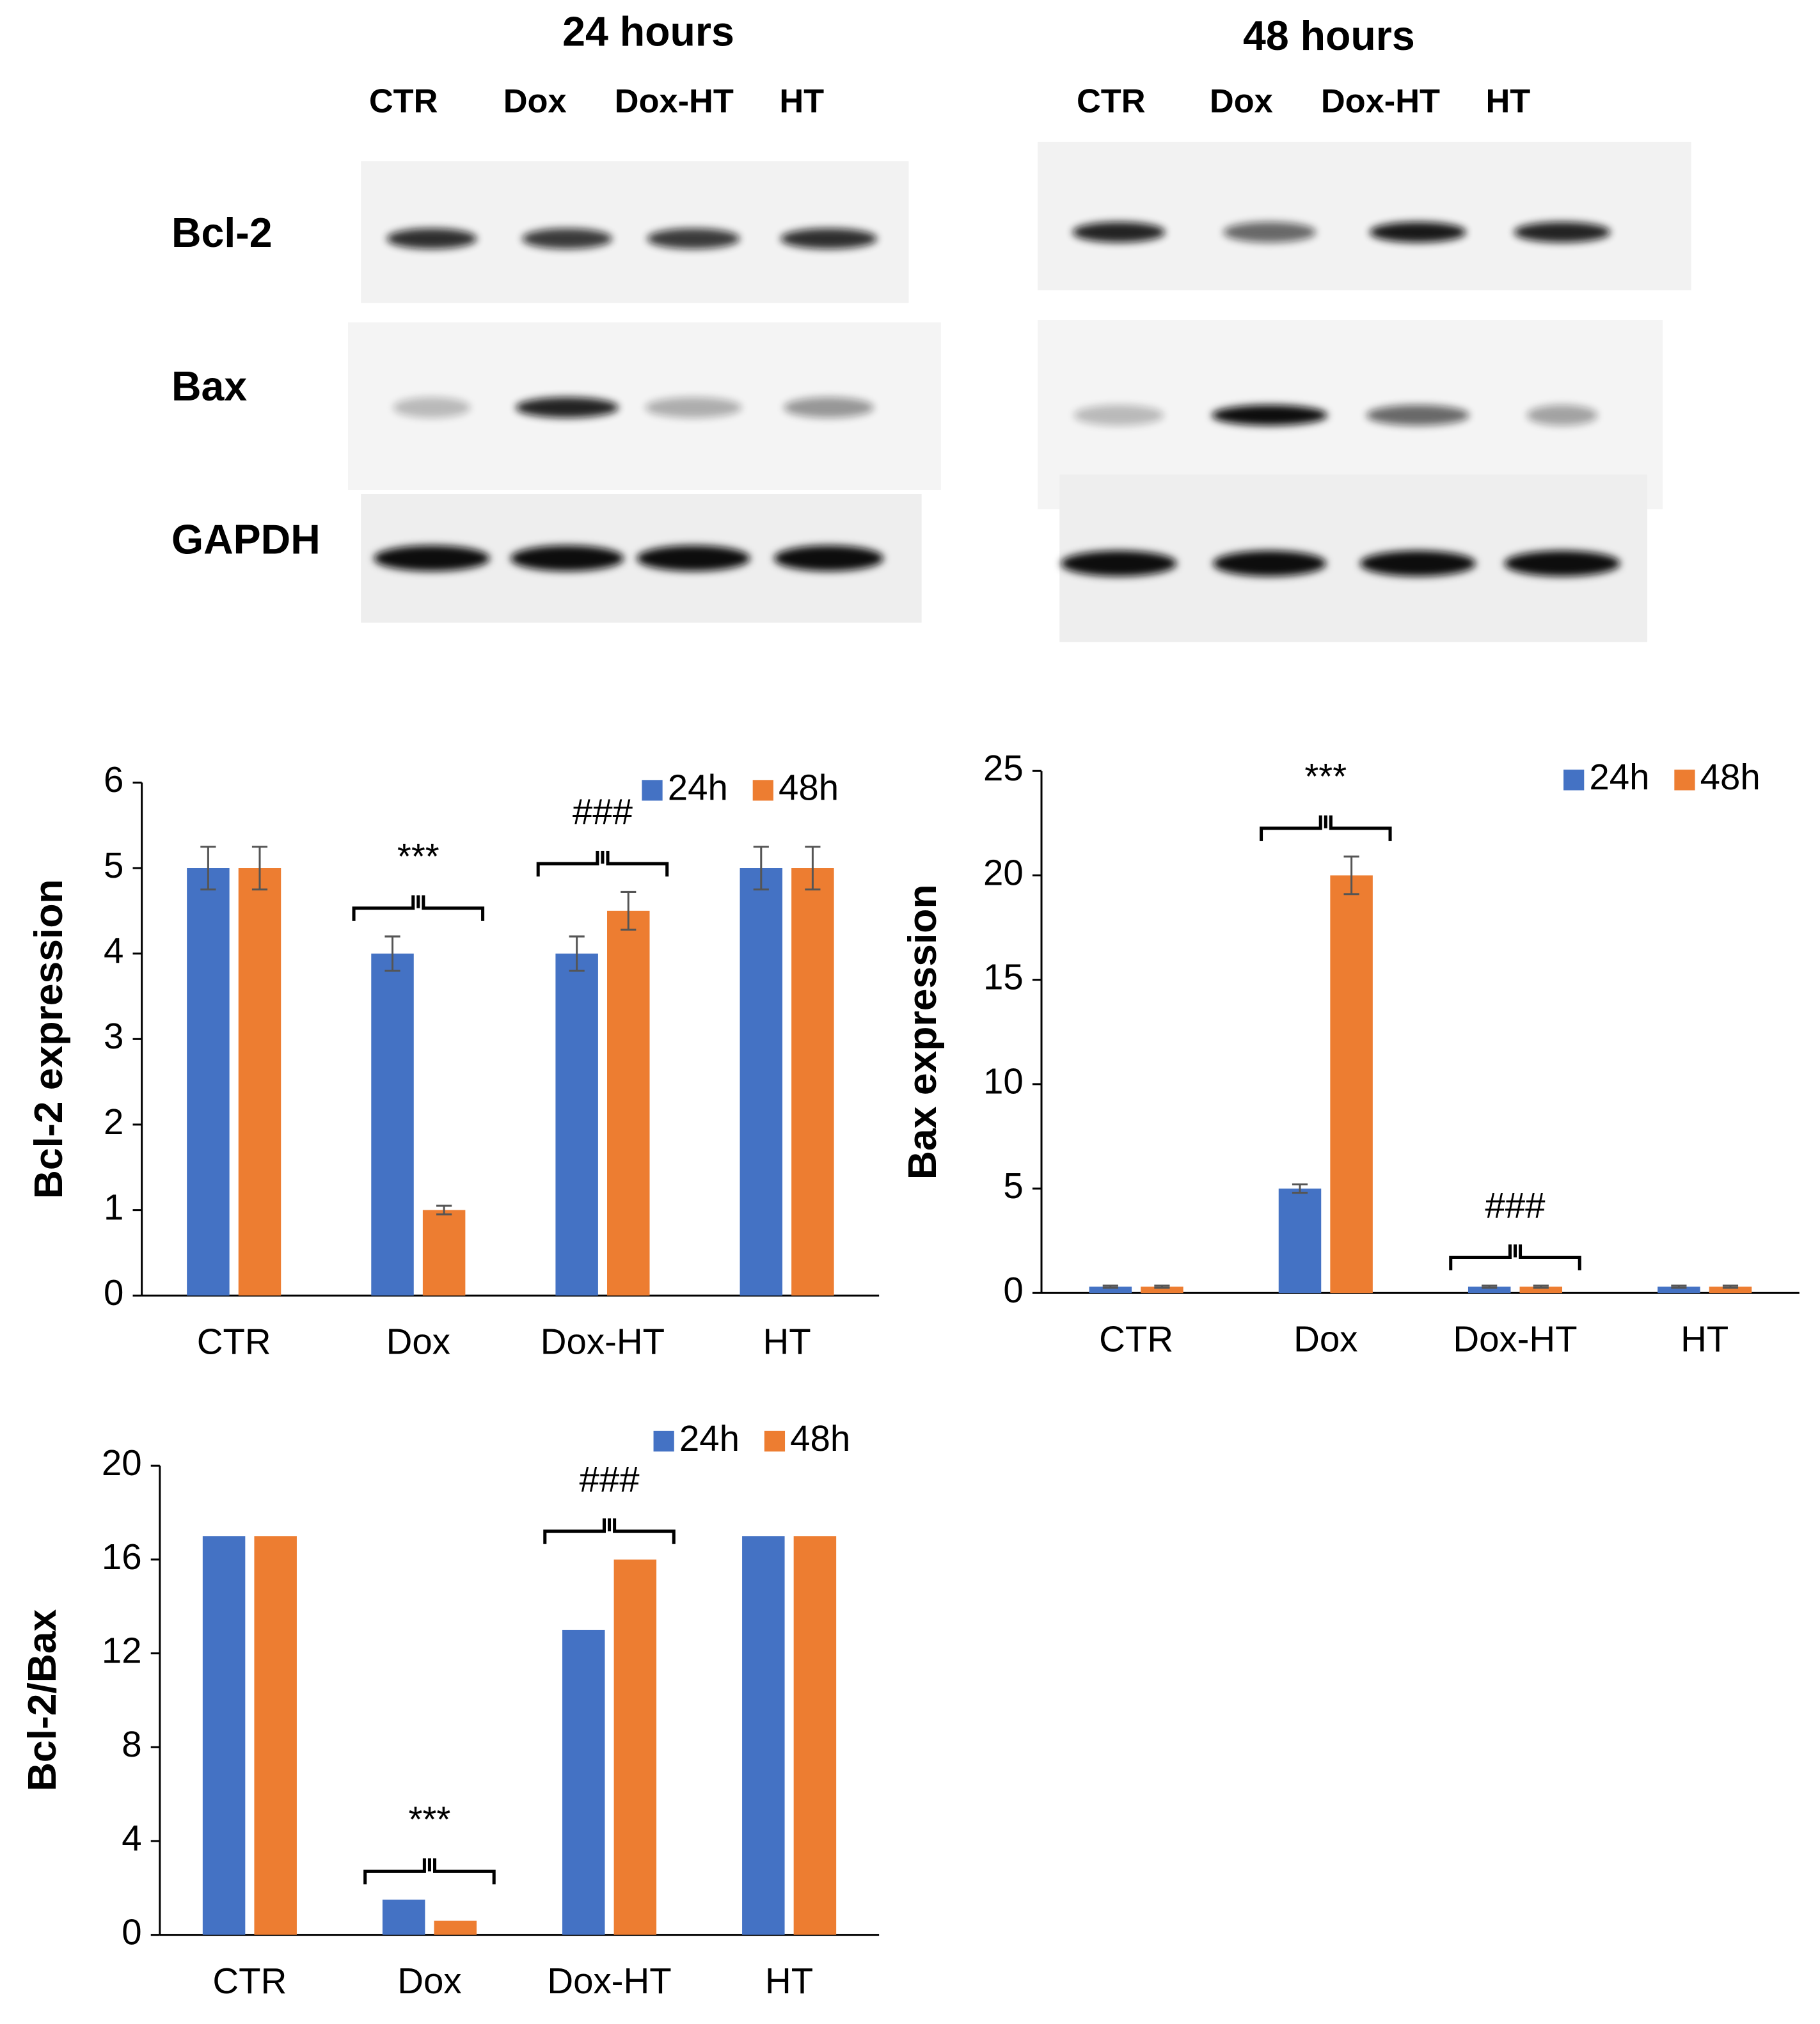 Image resolution: width=1820 pixels, height=2024 pixels. Describe the element at coordinates (648, 32) in the screenshot. I see `blot-title: 24 hours` at that location.